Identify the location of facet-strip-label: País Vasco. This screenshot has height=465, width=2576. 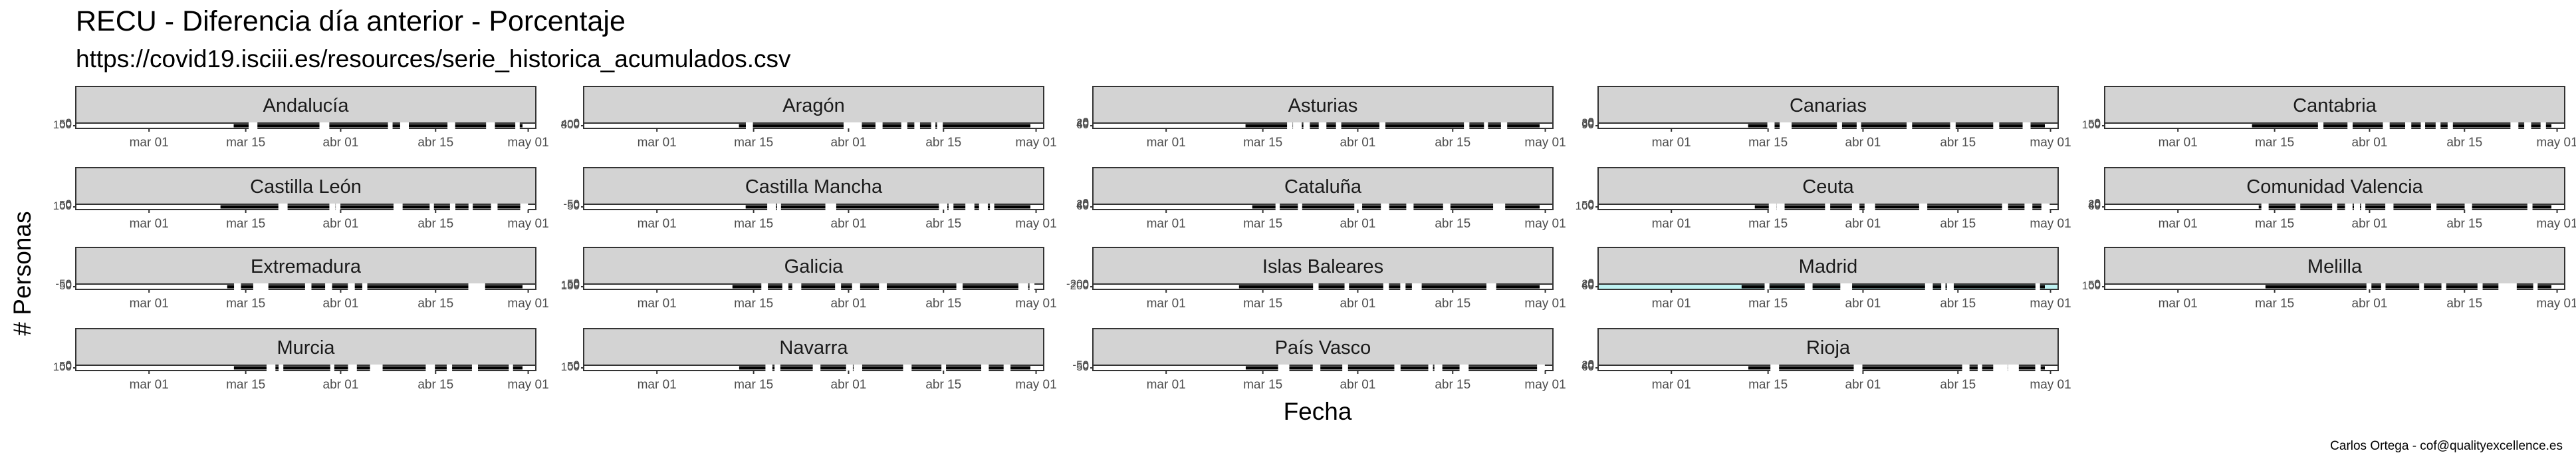
(1323, 348).